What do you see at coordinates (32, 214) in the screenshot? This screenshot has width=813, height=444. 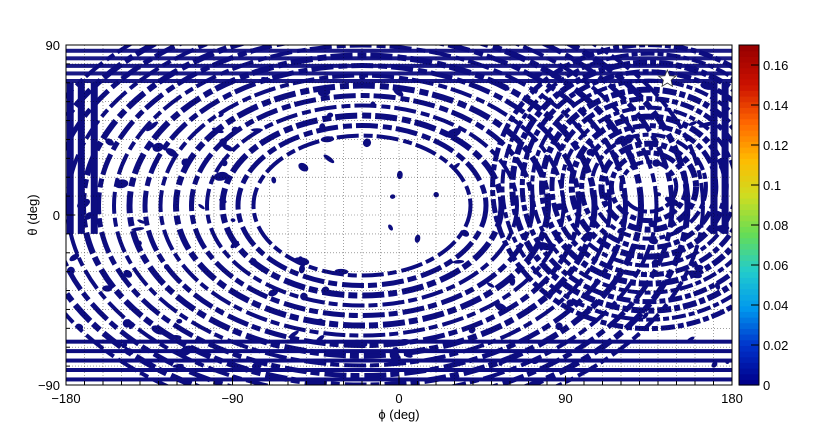 I see `y-axis-title: θ (deg)` at bounding box center [32, 214].